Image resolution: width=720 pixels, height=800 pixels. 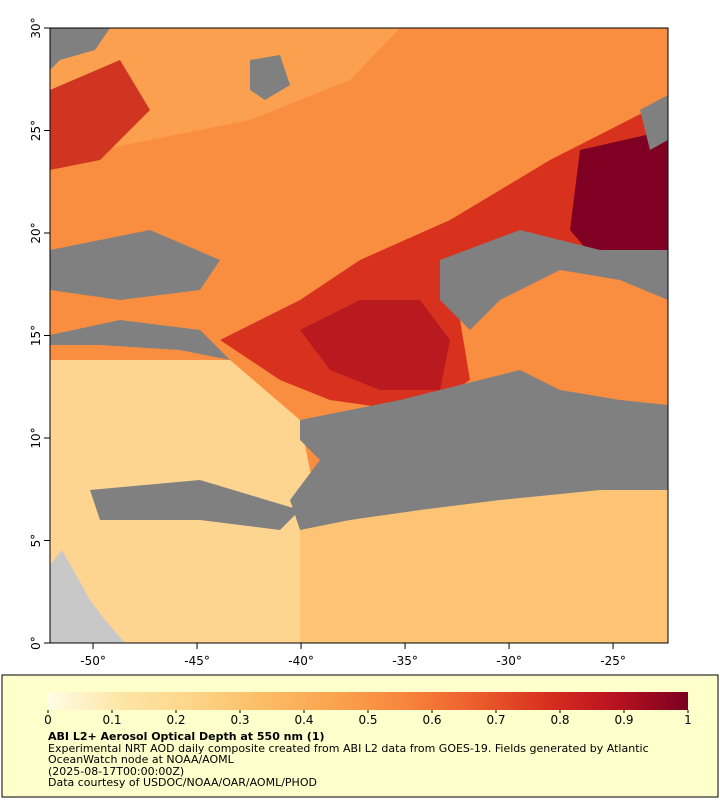 What do you see at coordinates (405, 661) in the screenshot?
I see `x-tick-label: -35°` at bounding box center [405, 661].